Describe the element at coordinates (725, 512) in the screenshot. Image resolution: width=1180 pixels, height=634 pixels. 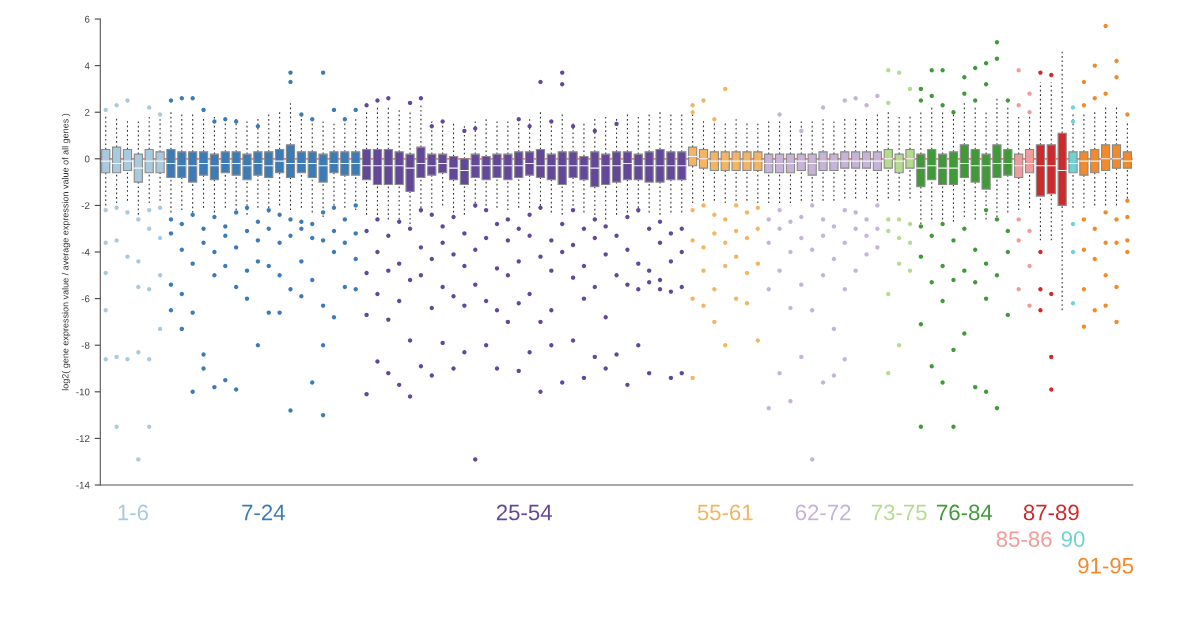
I see `text: 55-61` at that location.